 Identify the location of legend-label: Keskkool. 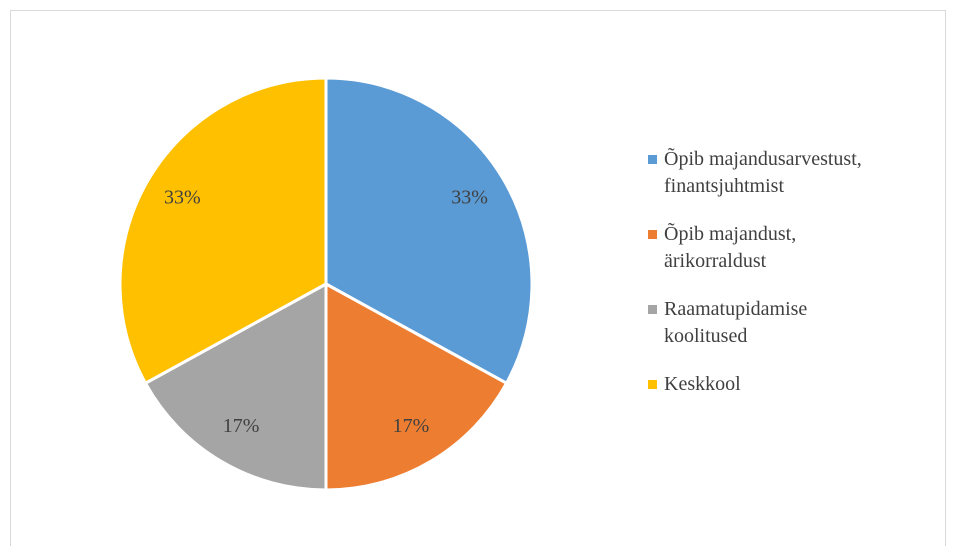
(702, 384).